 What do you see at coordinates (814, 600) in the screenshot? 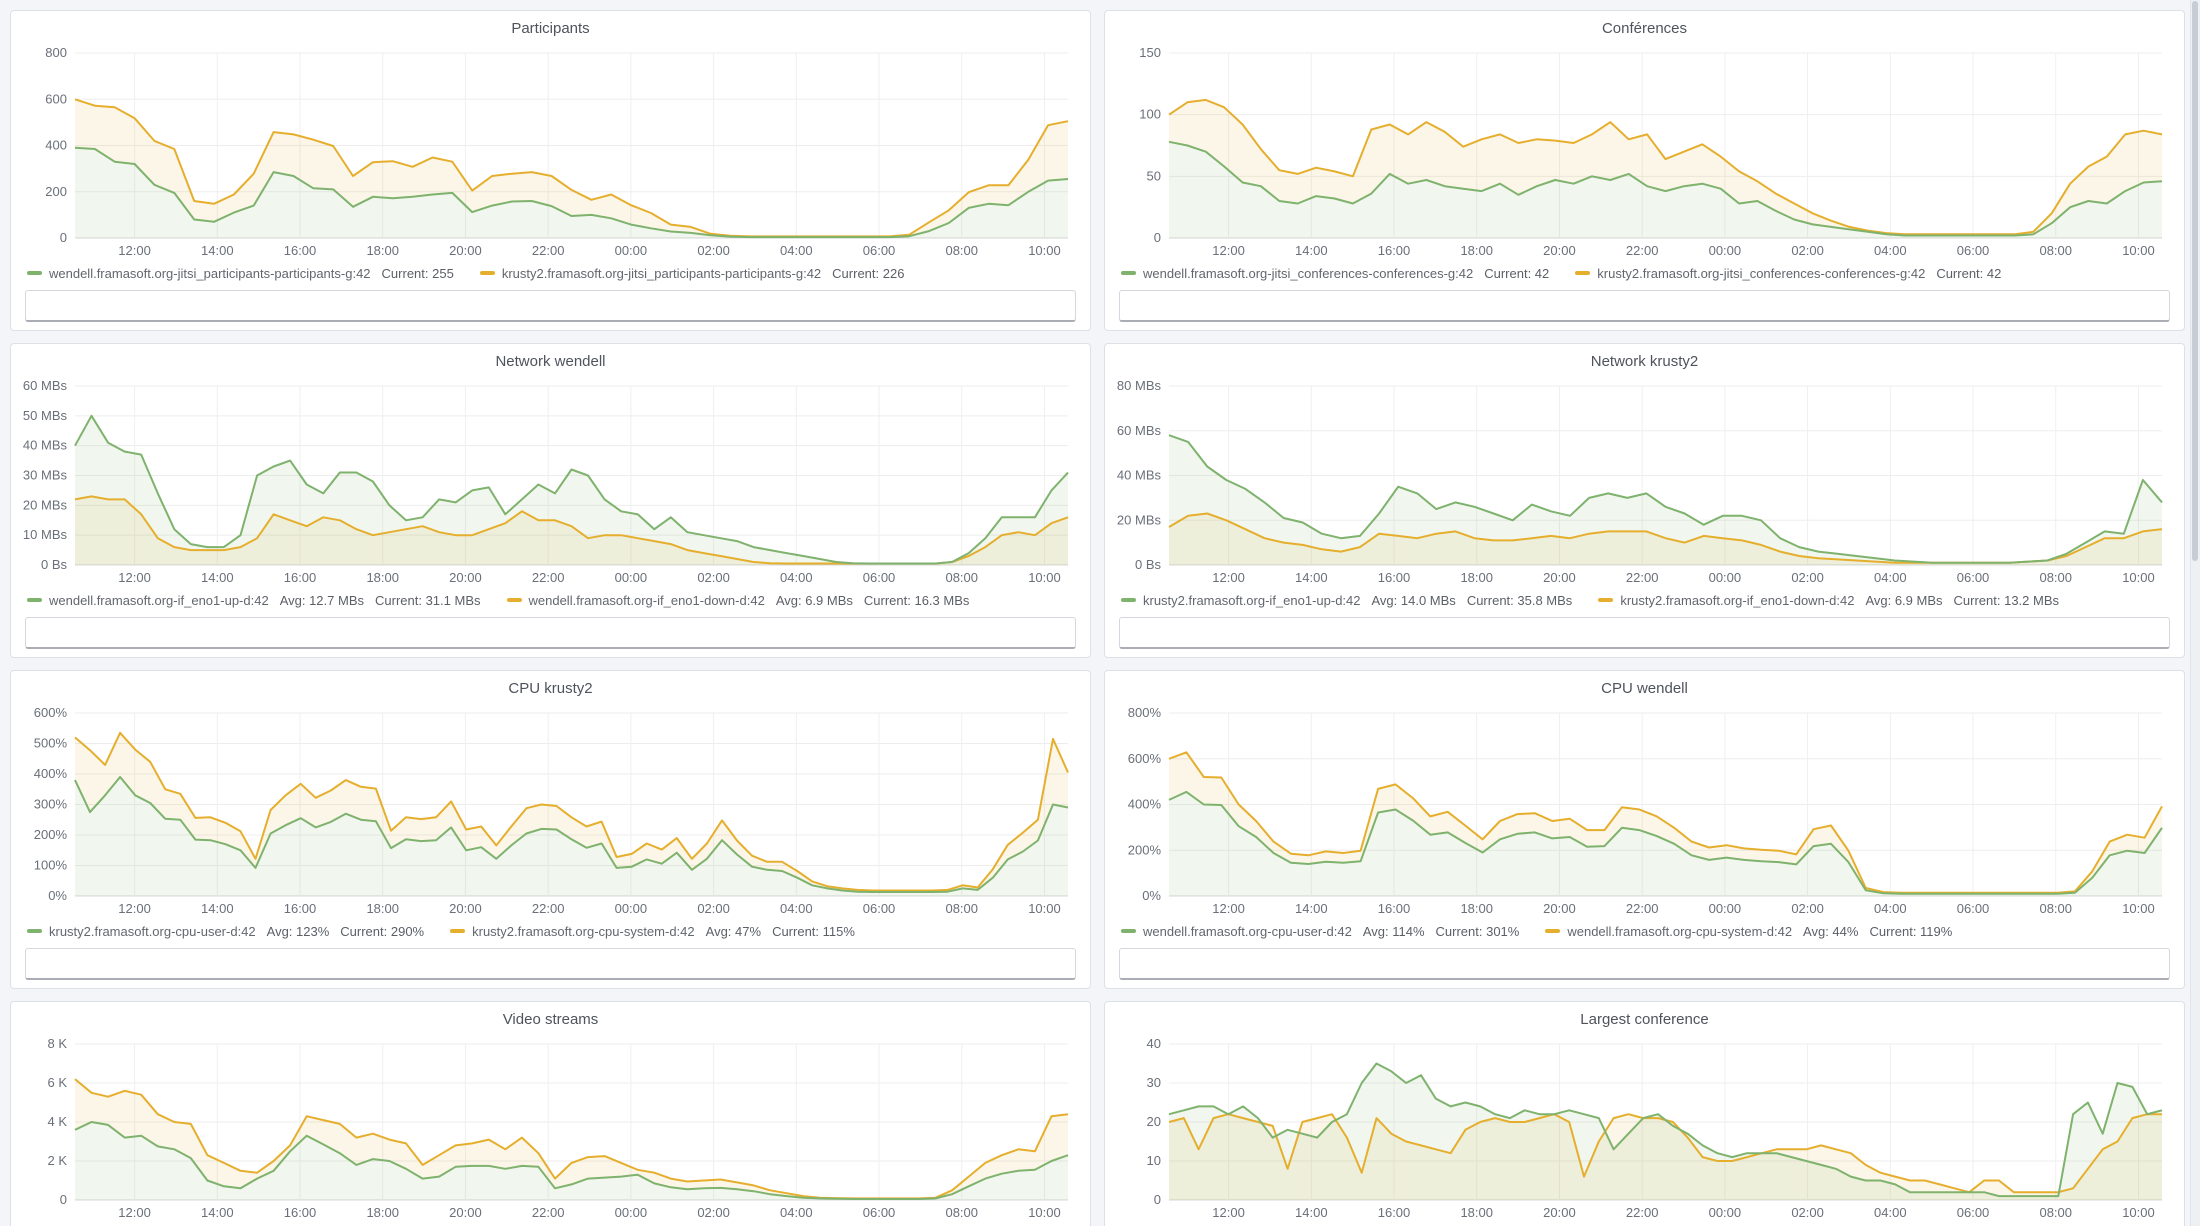
I see `series-avg-value: Avg: 6.9 MBs` at bounding box center [814, 600].